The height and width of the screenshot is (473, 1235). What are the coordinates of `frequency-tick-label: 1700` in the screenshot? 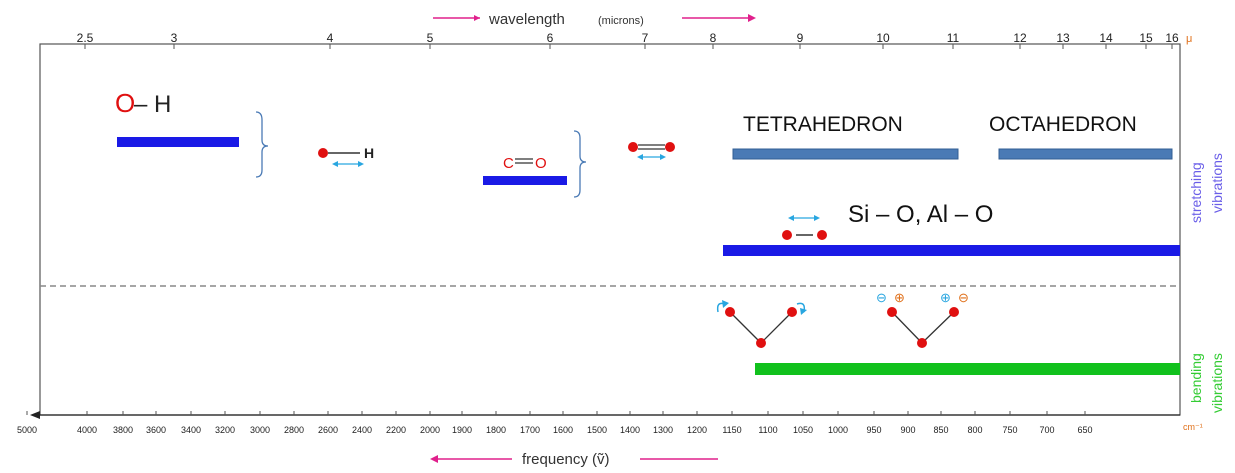 It's located at (530, 430).